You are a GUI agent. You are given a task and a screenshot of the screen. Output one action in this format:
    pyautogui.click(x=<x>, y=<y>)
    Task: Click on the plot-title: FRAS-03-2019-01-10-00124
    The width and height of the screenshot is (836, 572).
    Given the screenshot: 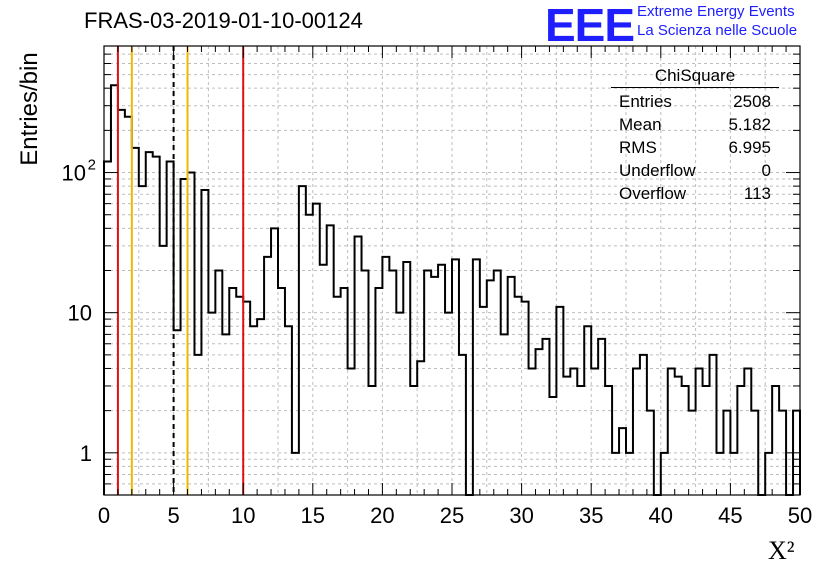 What is the action you would take?
    pyautogui.click(x=223, y=20)
    